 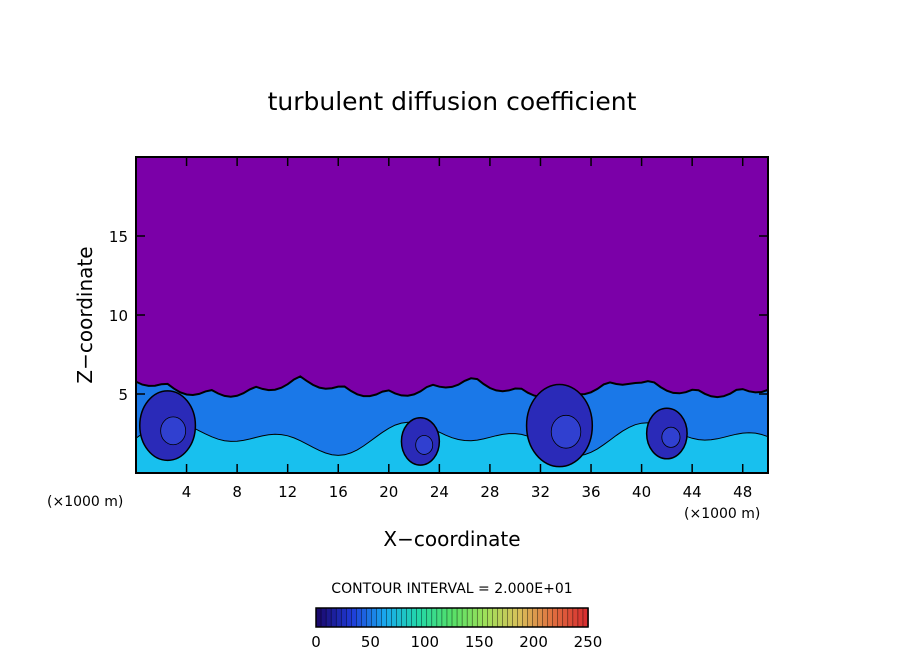 What do you see at coordinates (123, 395) in the screenshot?
I see `y-tick-label: 5` at bounding box center [123, 395].